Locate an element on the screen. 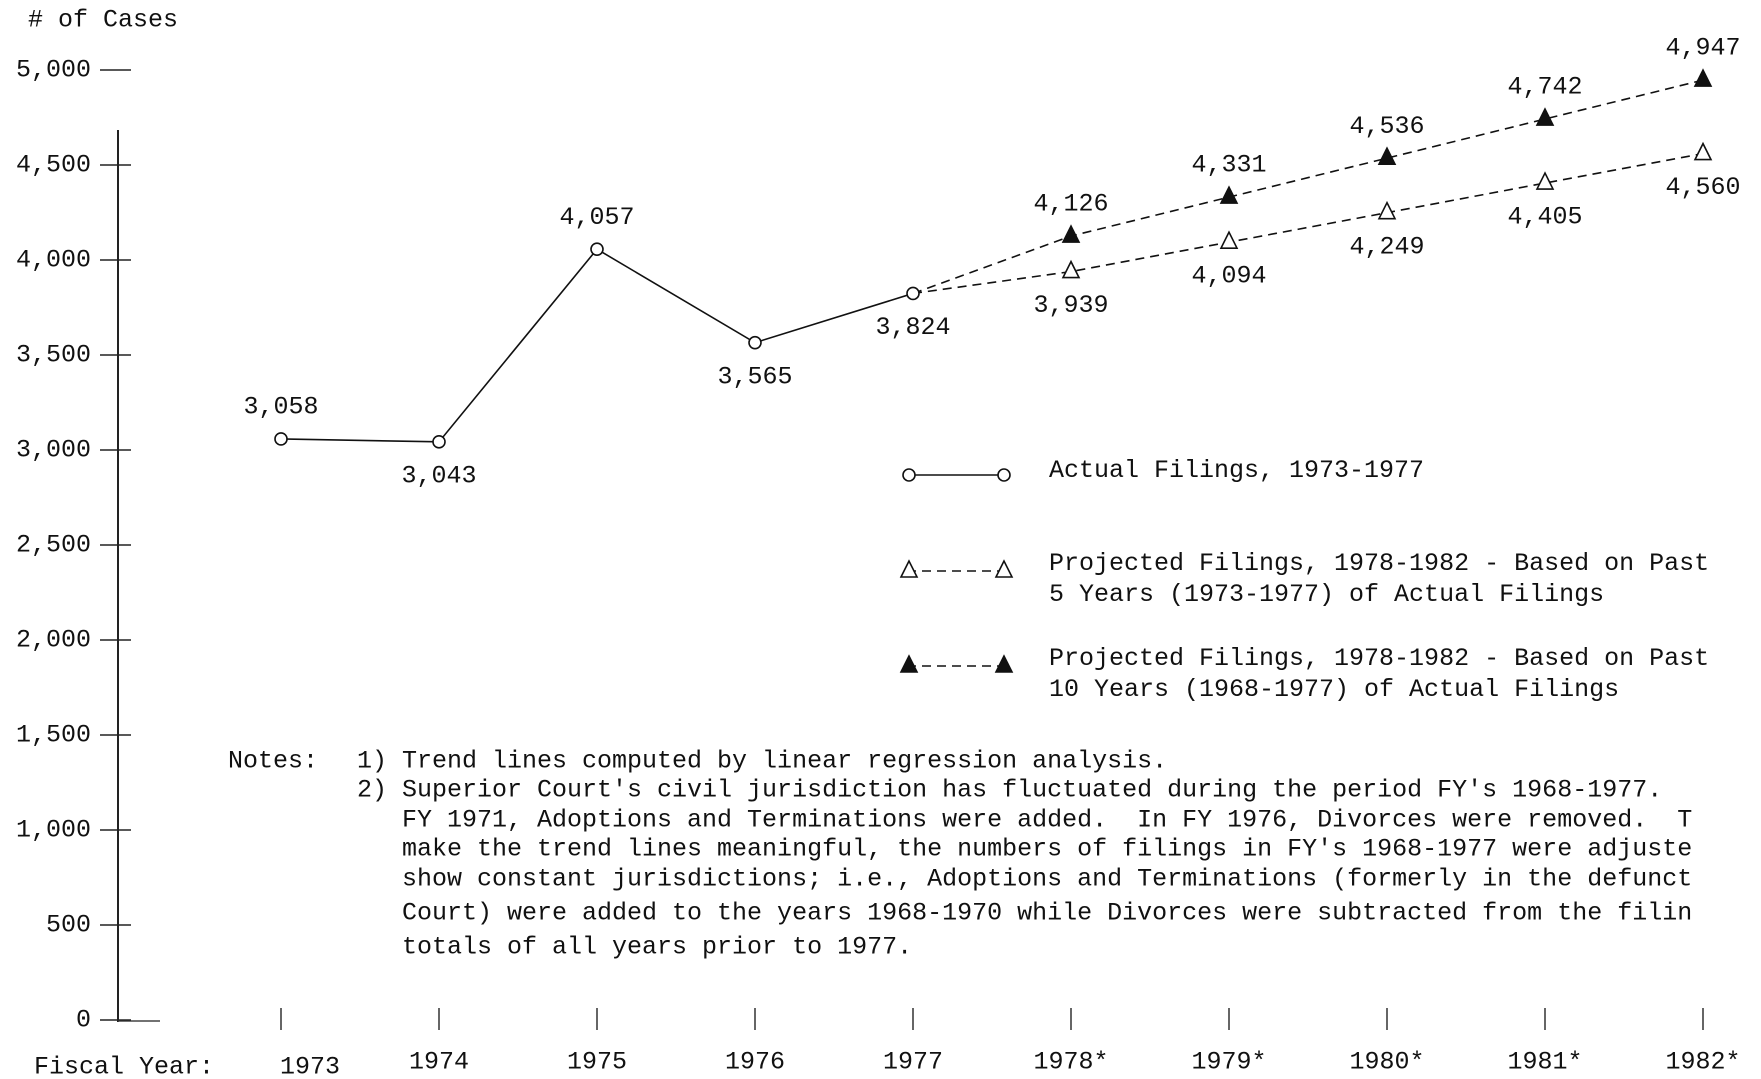 This screenshot has width=1761, height=1079. data-label: 4,560 is located at coordinates (1702, 187).